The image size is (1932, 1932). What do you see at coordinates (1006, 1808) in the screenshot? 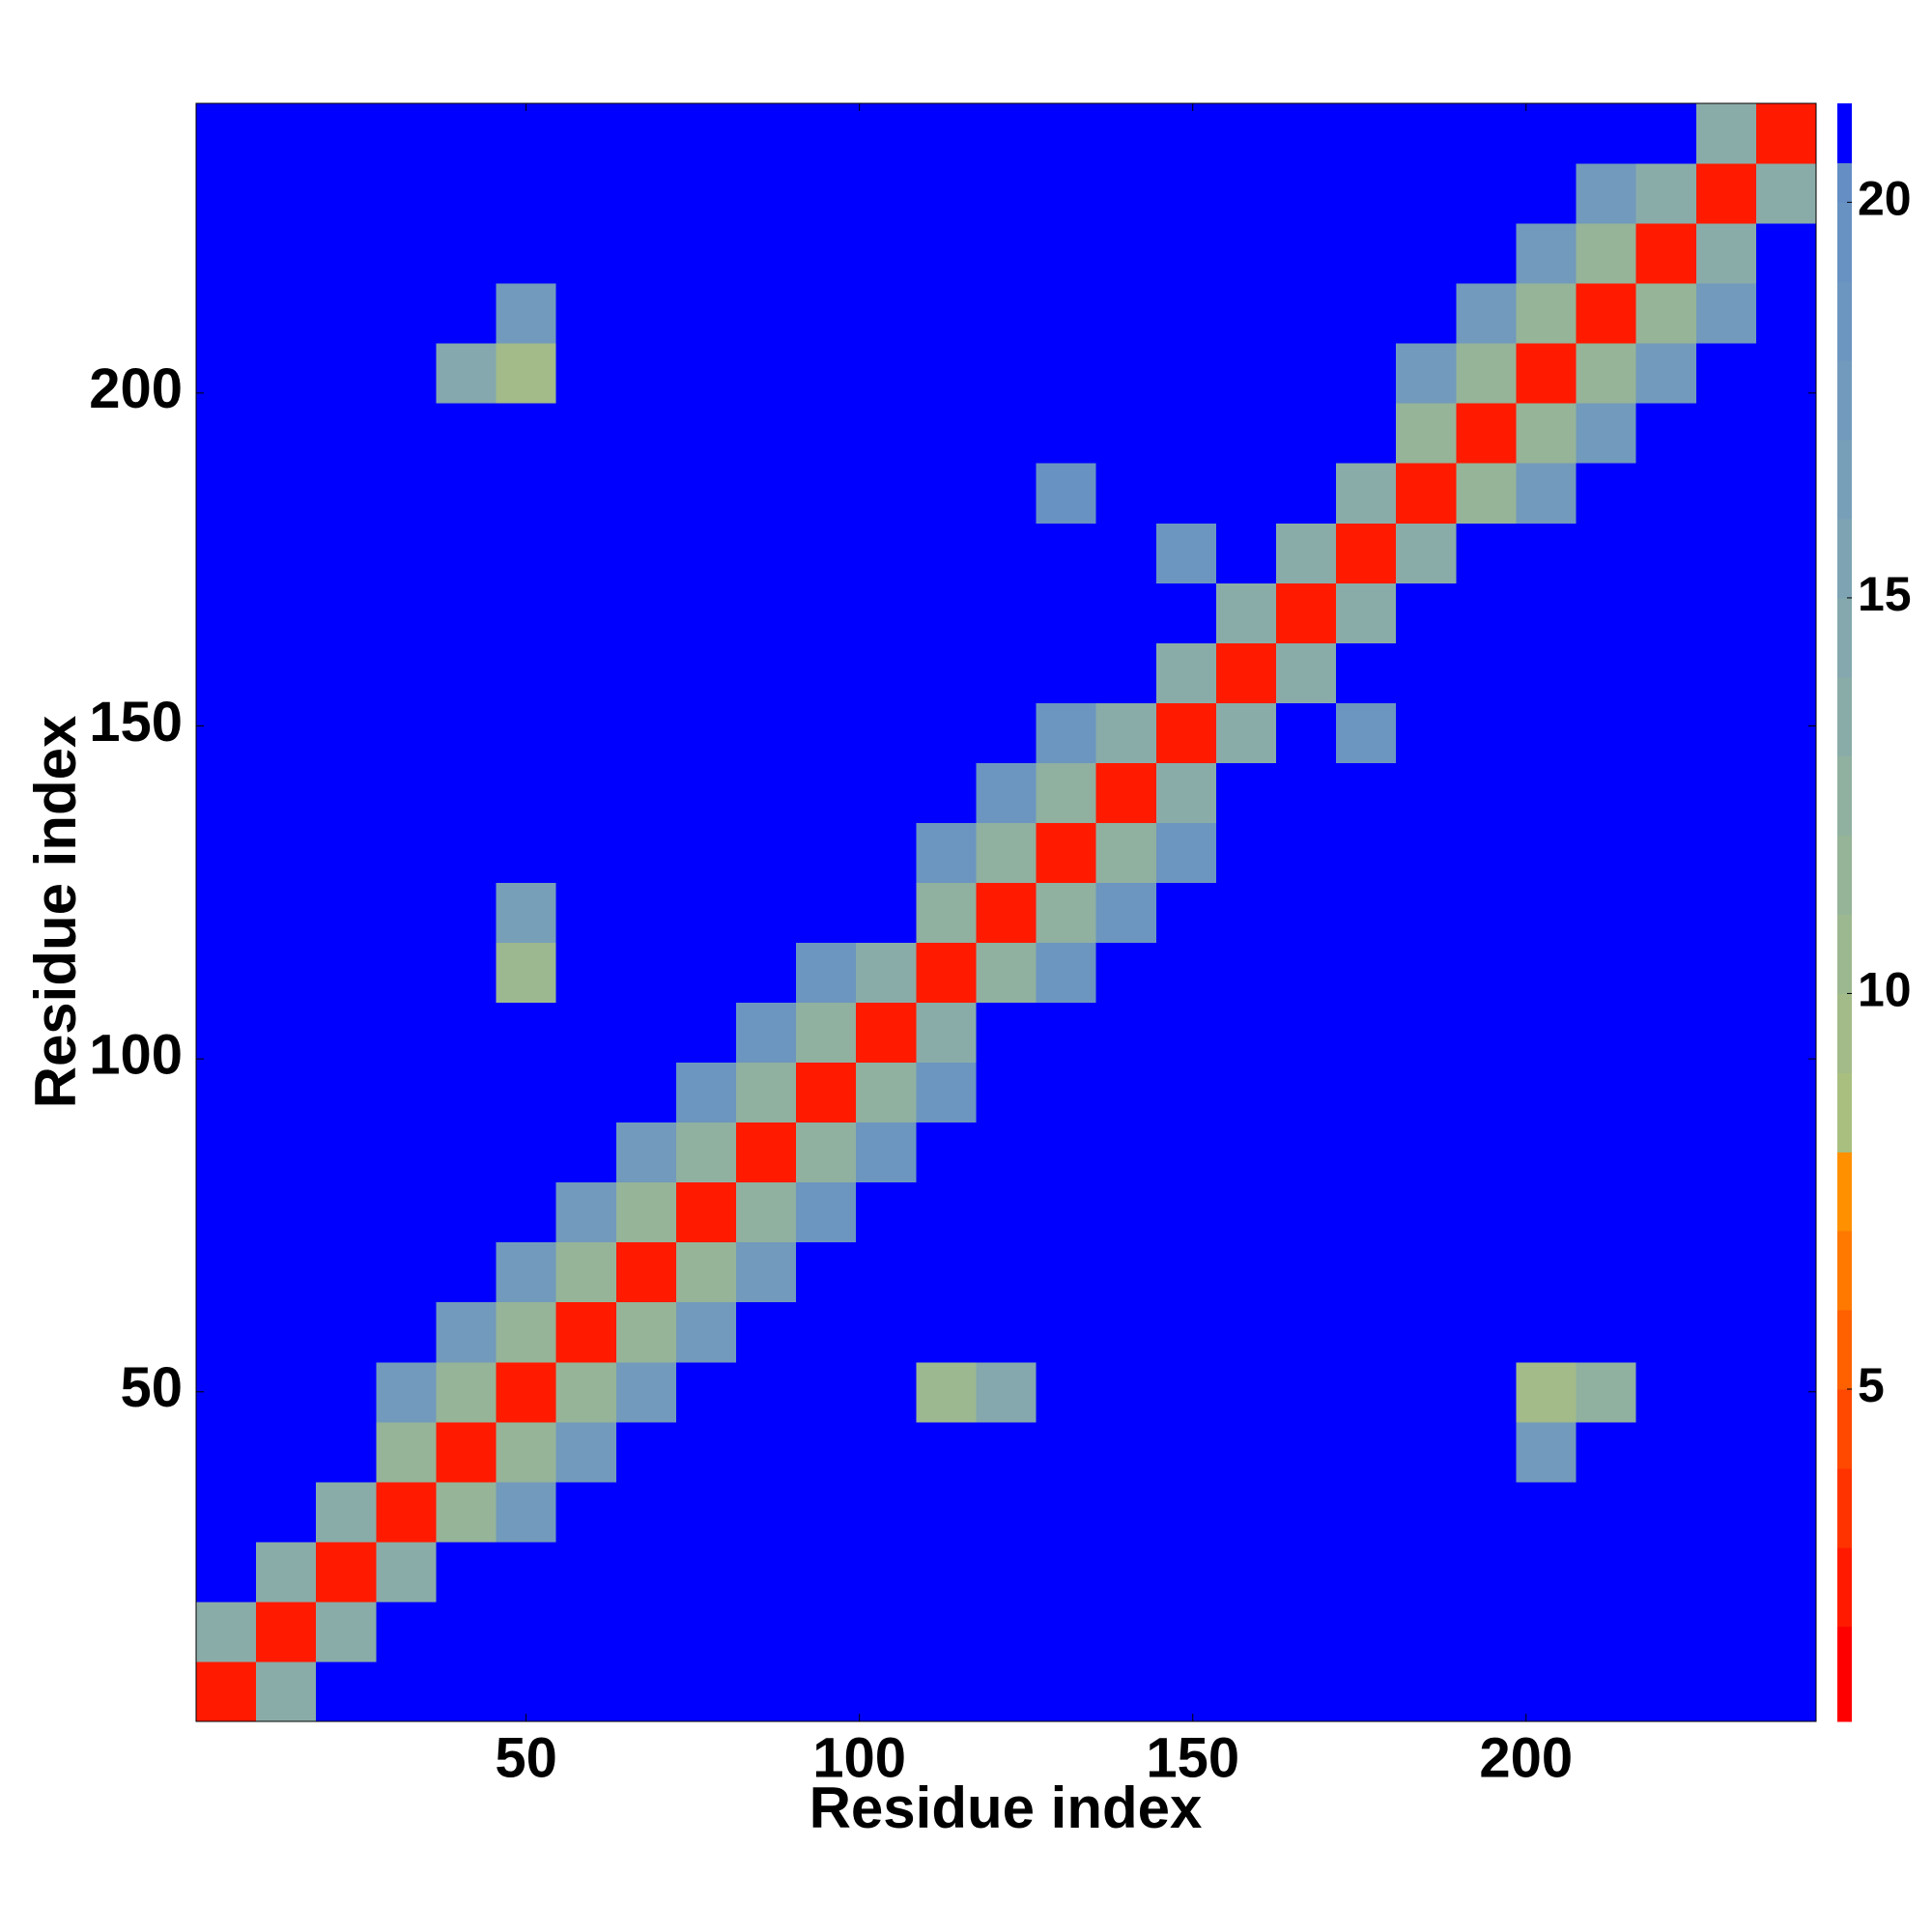
I see `x-axis-label: Residue index` at bounding box center [1006, 1808].